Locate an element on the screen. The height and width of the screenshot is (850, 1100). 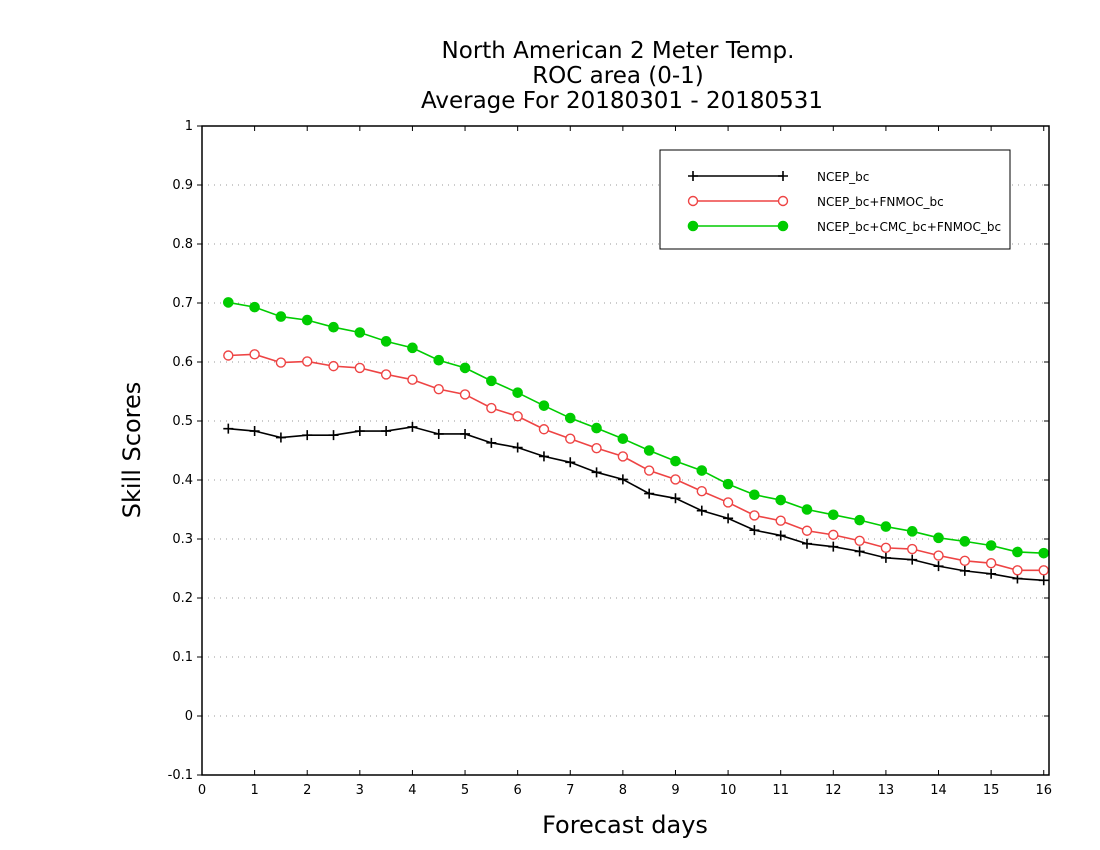
legend-entry-1: NCEP_bc is located at coordinates (778, 177).